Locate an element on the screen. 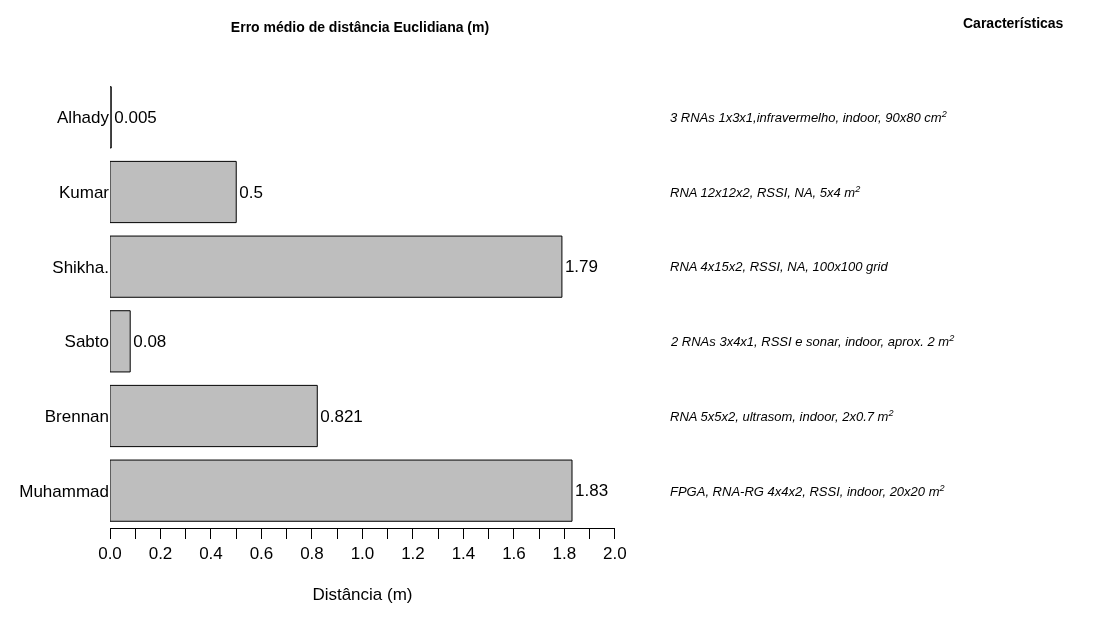 This screenshot has height=638, width=1107. text: RNA 12x12x2, RSSI, NA, 5x4 m$^{2}$ is located at coordinates (765, 192).